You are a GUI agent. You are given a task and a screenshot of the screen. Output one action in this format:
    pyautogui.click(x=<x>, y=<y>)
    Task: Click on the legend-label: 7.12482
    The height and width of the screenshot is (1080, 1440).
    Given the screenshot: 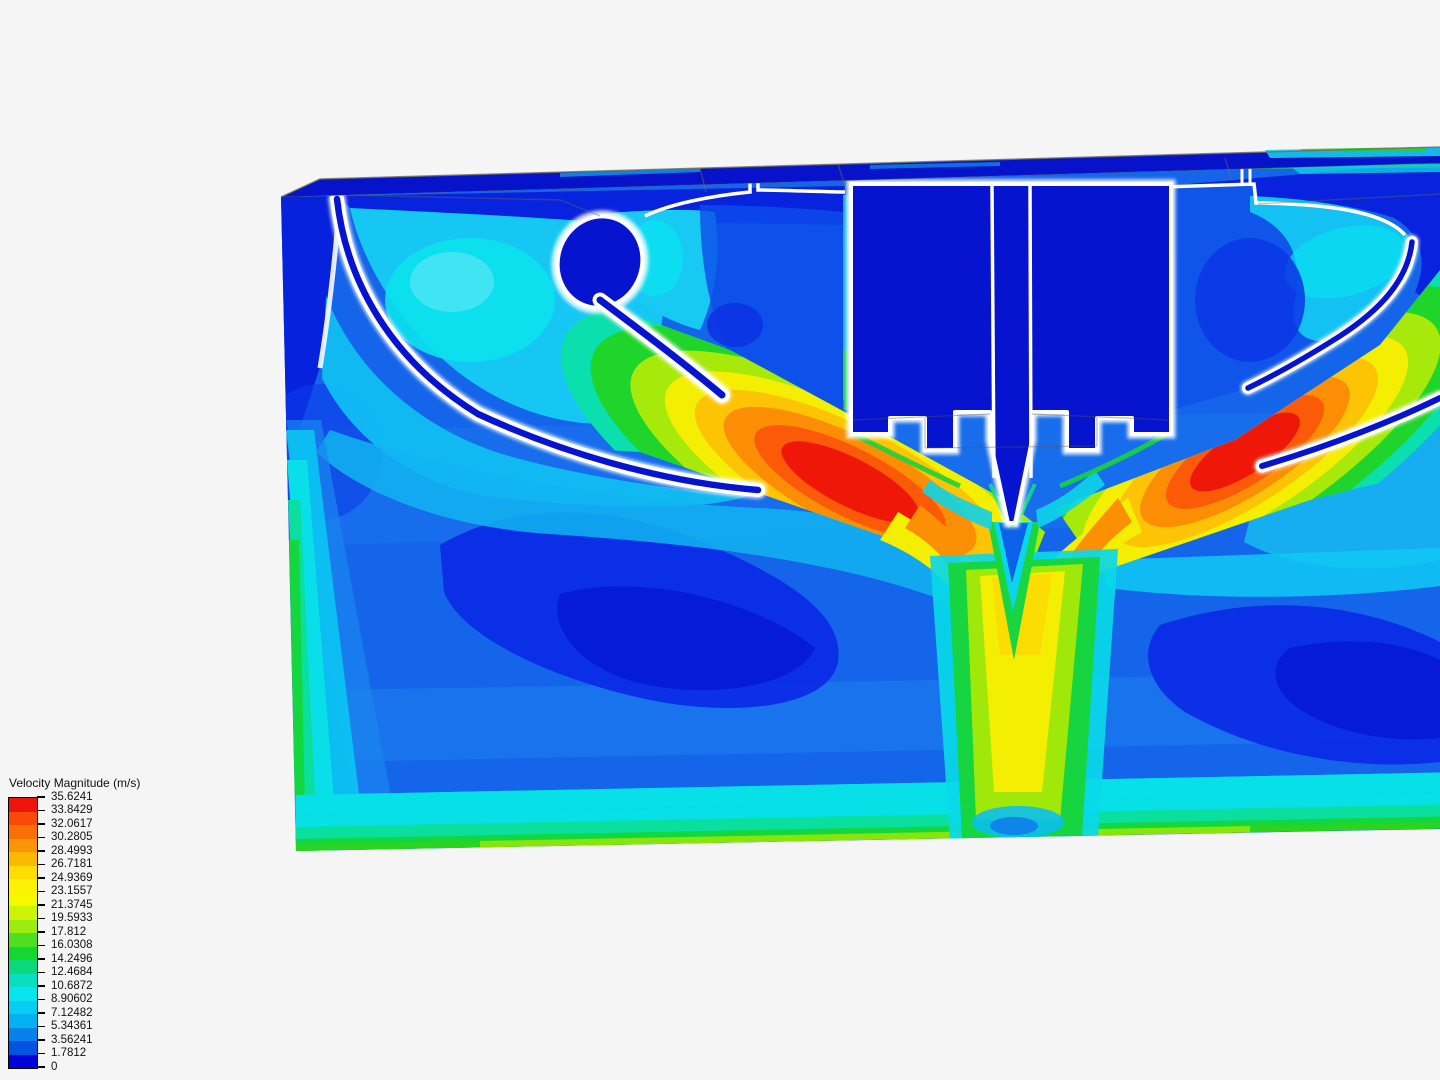 What is the action you would take?
    pyautogui.click(x=72, y=1012)
    